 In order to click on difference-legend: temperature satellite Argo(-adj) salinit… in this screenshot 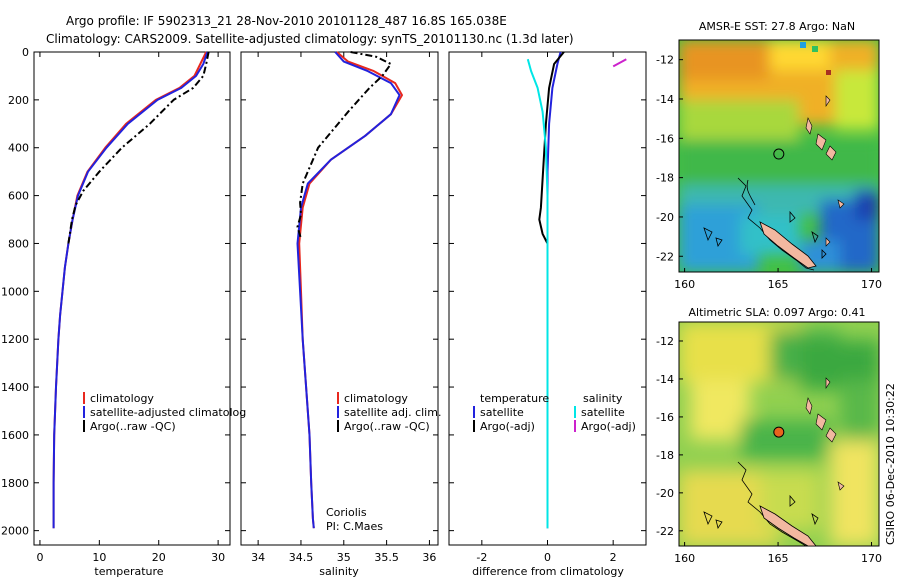, I will do `click(554, 412)`.